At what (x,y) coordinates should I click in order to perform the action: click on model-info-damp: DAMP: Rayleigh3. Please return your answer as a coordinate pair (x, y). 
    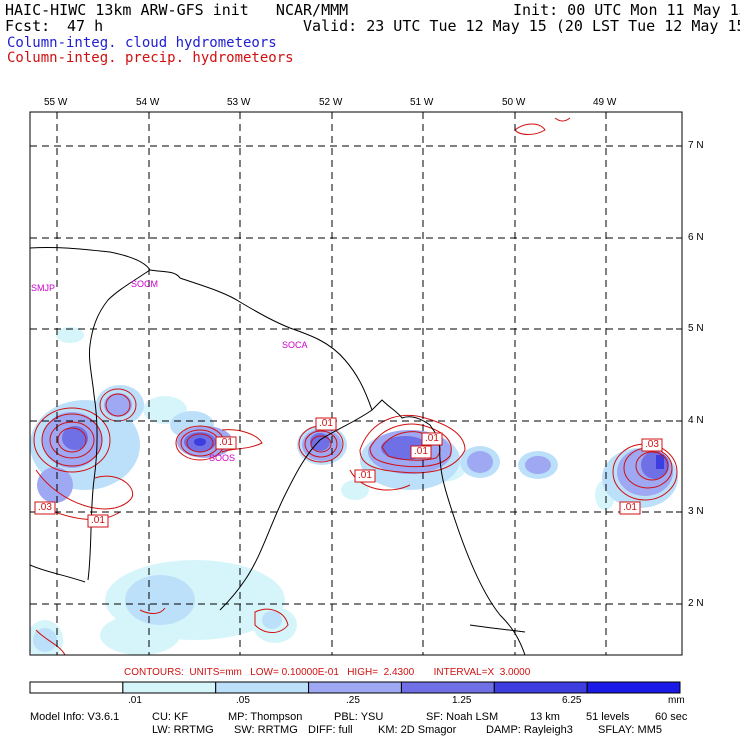
    Looking at the image, I should click on (529, 730).